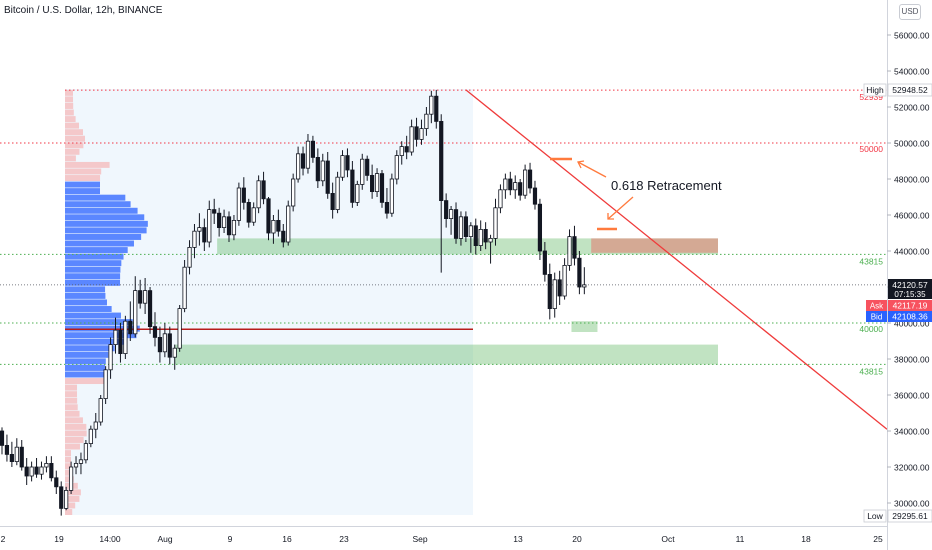  What do you see at coordinates (912, 252) in the screenshot?
I see `price-tick-label: 44000.00` at bounding box center [912, 252].